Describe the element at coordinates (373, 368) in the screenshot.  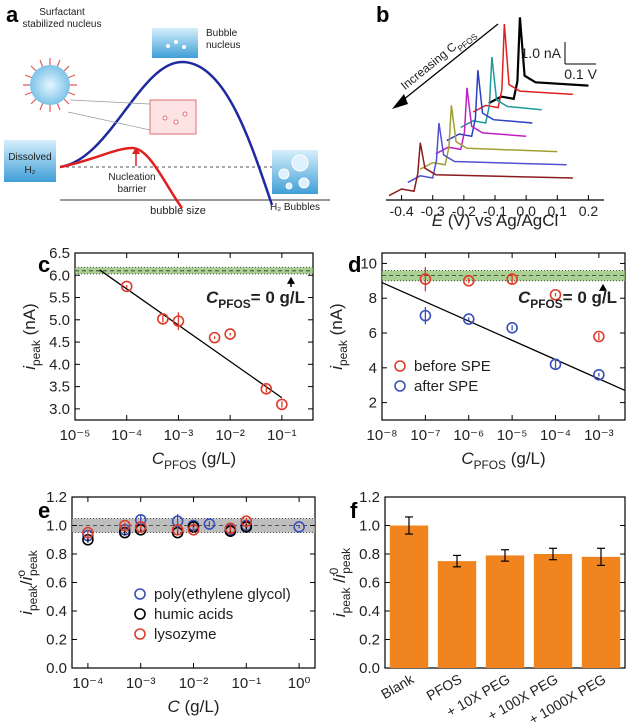
I see `y-tick-label: 4` at that location.